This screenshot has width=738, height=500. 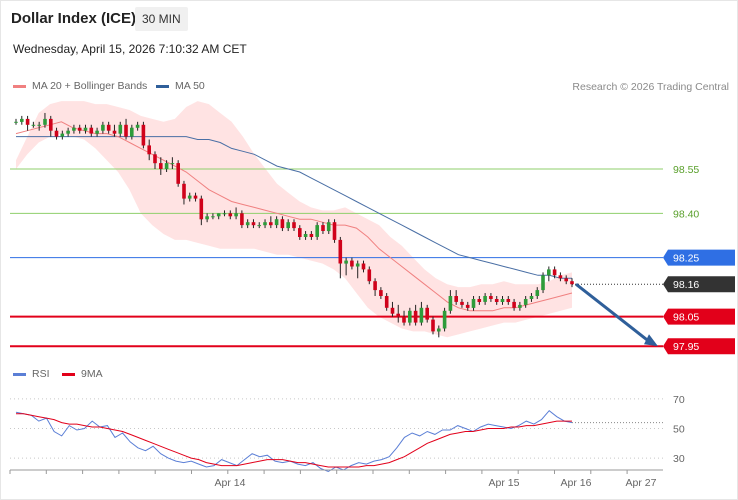 I want to click on level-label-support: 97.95, so click(x=686, y=347).